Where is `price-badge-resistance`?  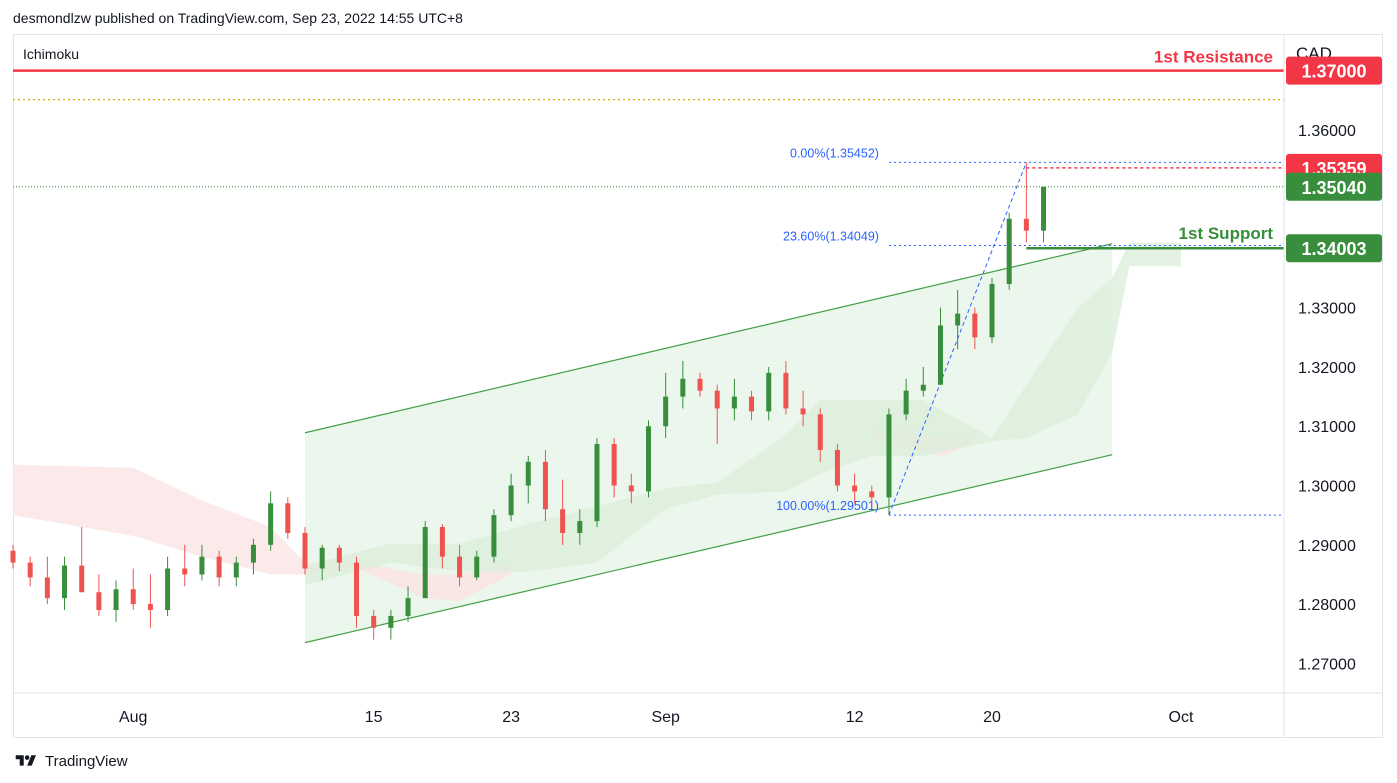
price-badge-resistance is located at coordinates (1334, 70).